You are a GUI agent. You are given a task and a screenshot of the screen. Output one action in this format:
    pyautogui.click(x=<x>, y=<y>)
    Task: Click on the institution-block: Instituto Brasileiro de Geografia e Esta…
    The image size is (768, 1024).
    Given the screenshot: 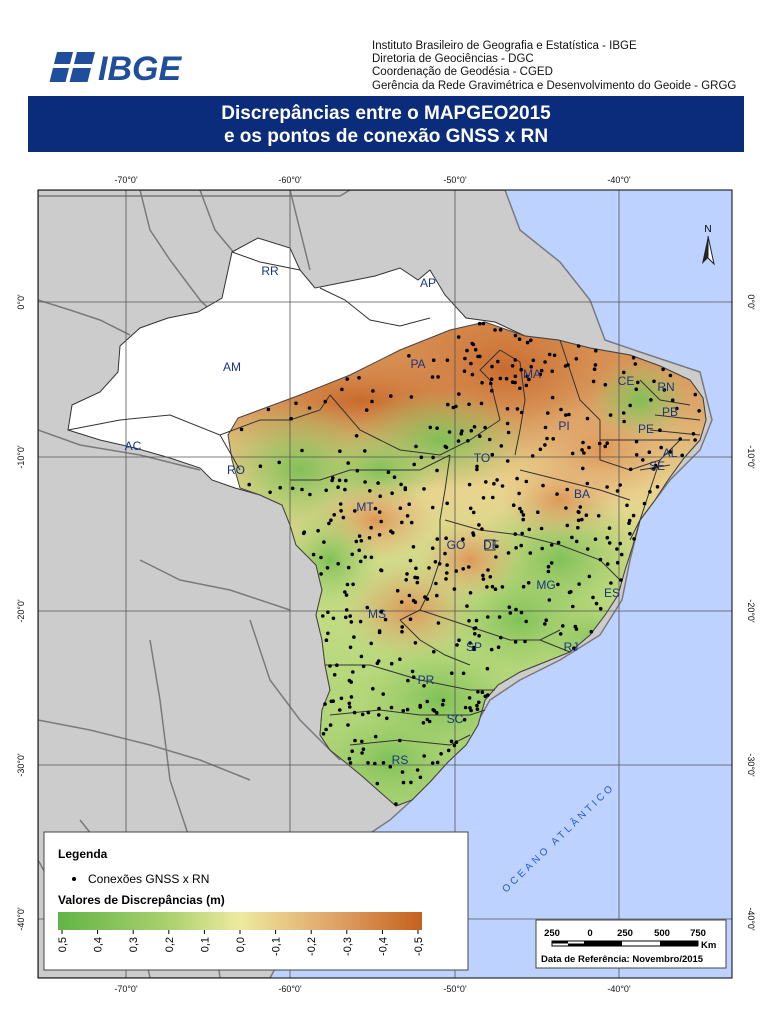 What is the action you would take?
    pyautogui.click(x=554, y=66)
    